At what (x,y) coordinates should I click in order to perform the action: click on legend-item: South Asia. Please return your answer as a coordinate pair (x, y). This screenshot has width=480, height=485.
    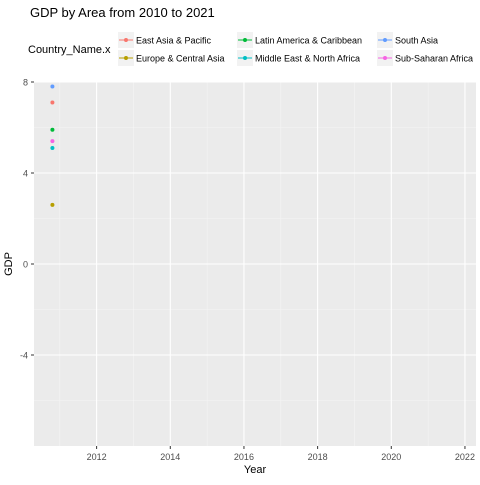
    Looking at the image, I should click on (407, 40).